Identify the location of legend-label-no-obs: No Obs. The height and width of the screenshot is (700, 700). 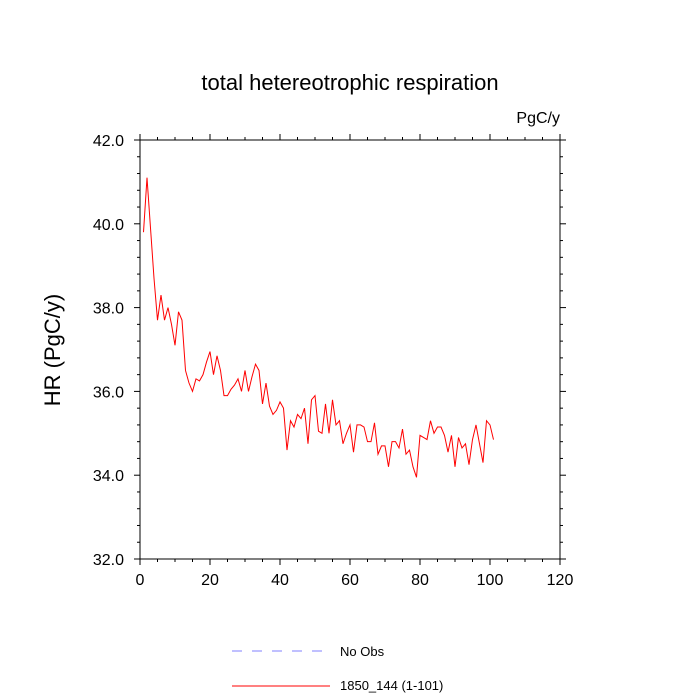
(362, 651).